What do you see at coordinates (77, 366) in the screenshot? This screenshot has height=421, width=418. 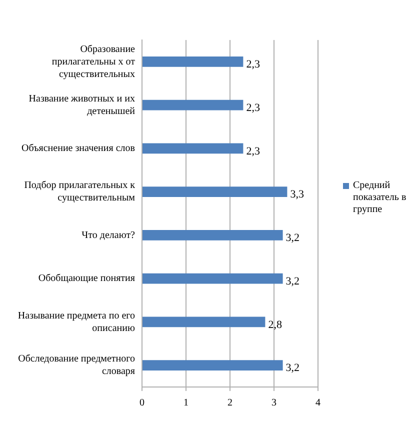 I see `y-tick-label: Обследование предметного словаря` at bounding box center [77, 366].